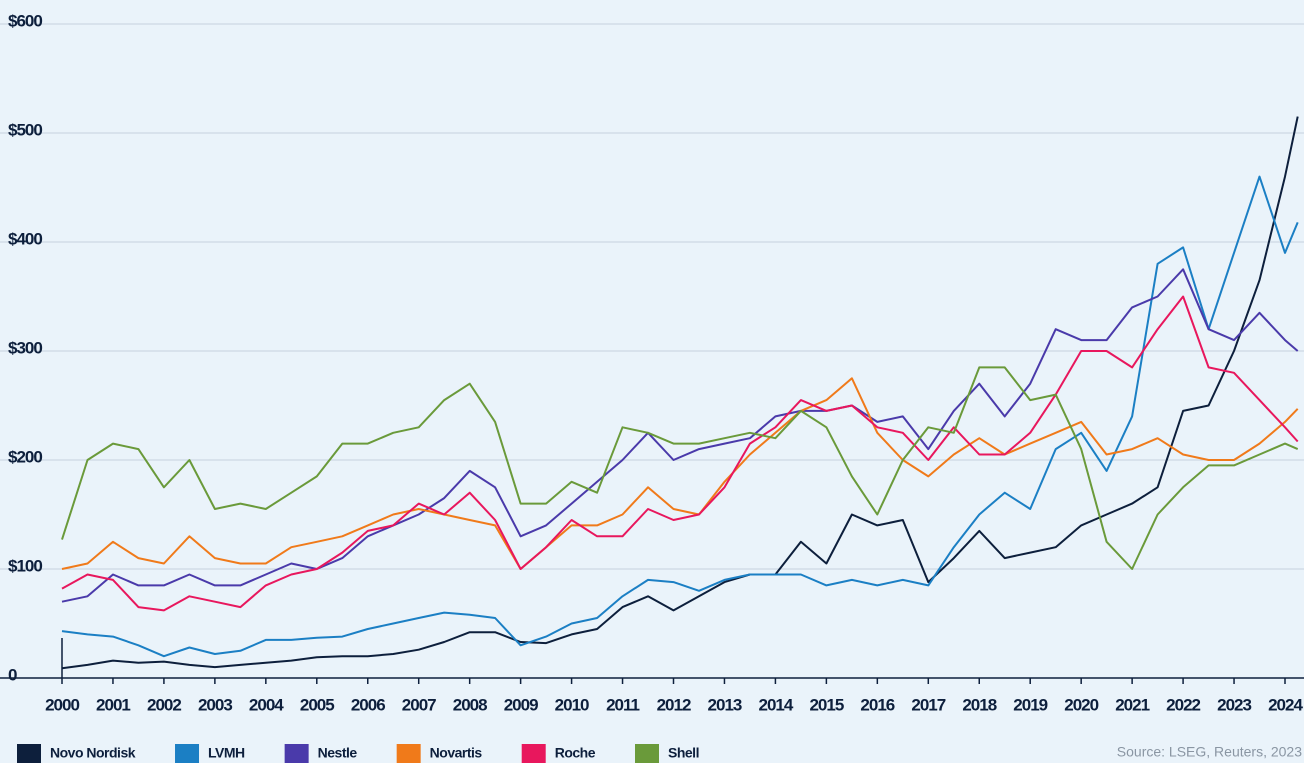 This screenshot has height=763, width=1304. Describe the element at coordinates (1285, 704) in the screenshot. I see `x-tick-label: 2024` at that location.